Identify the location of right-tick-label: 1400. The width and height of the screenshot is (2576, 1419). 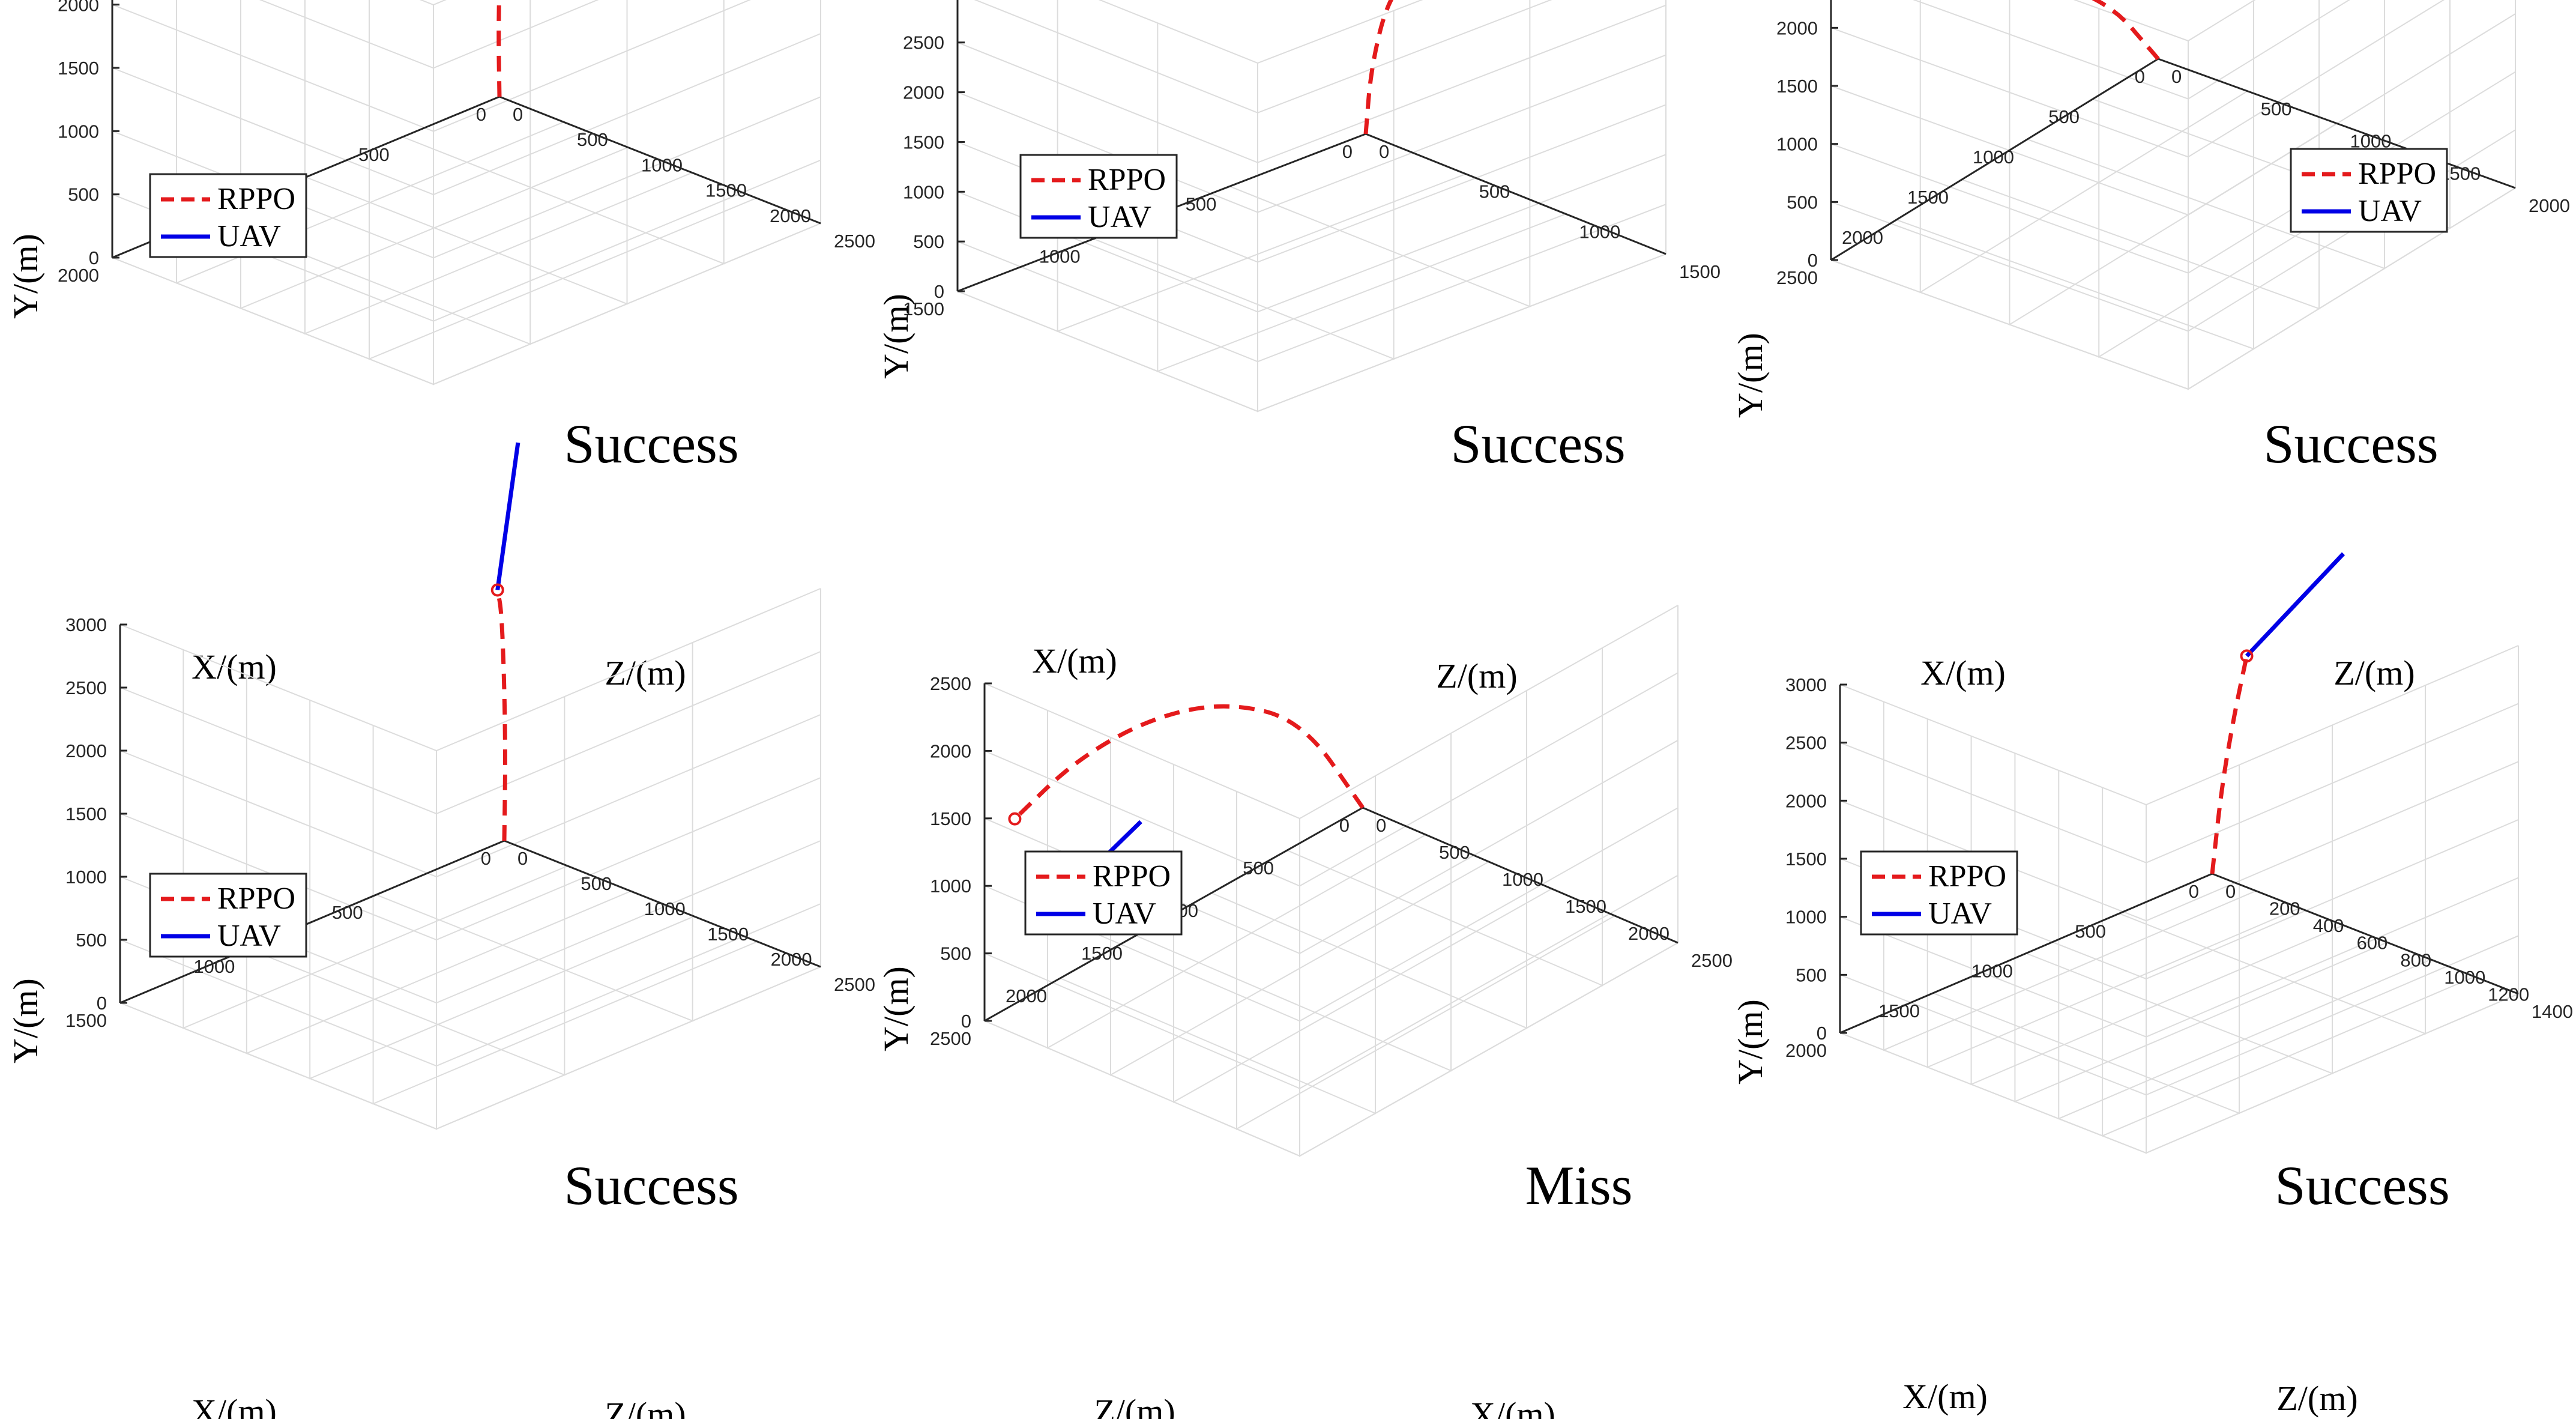
(2552, 1011).